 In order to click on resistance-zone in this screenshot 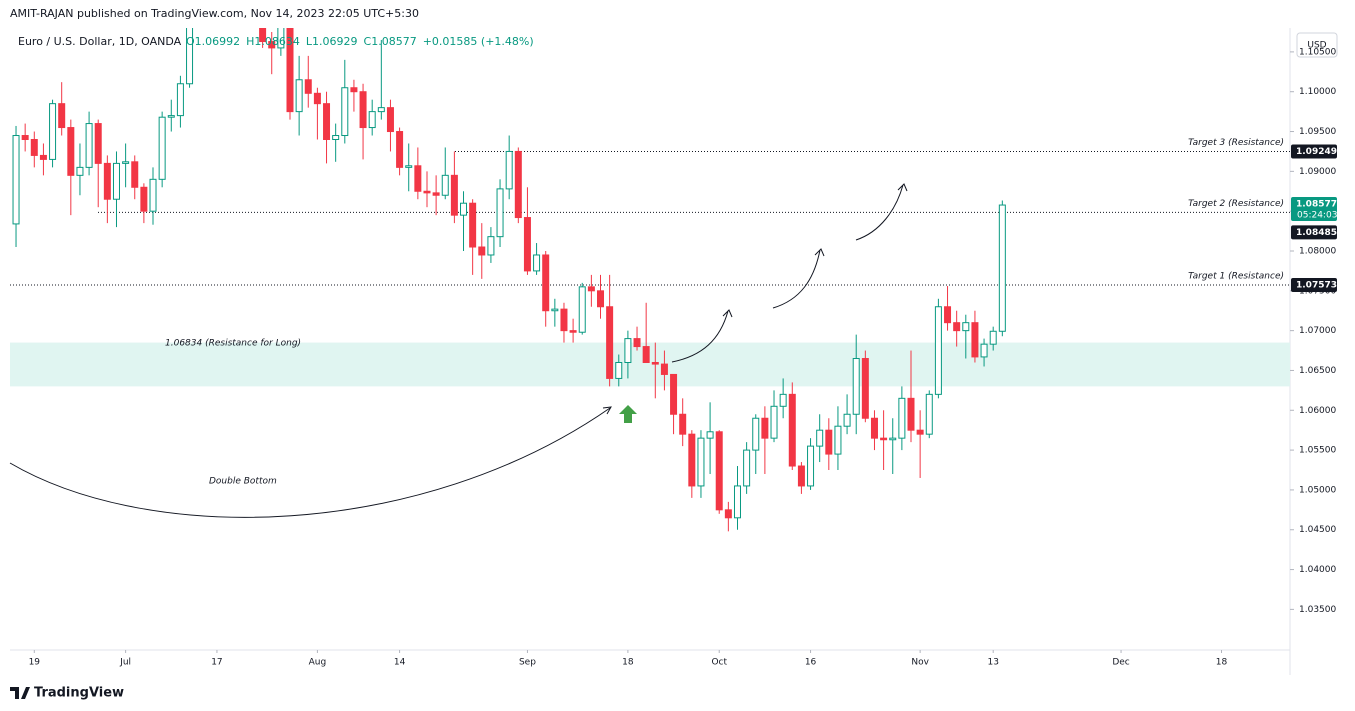, I will do `click(650, 364)`.